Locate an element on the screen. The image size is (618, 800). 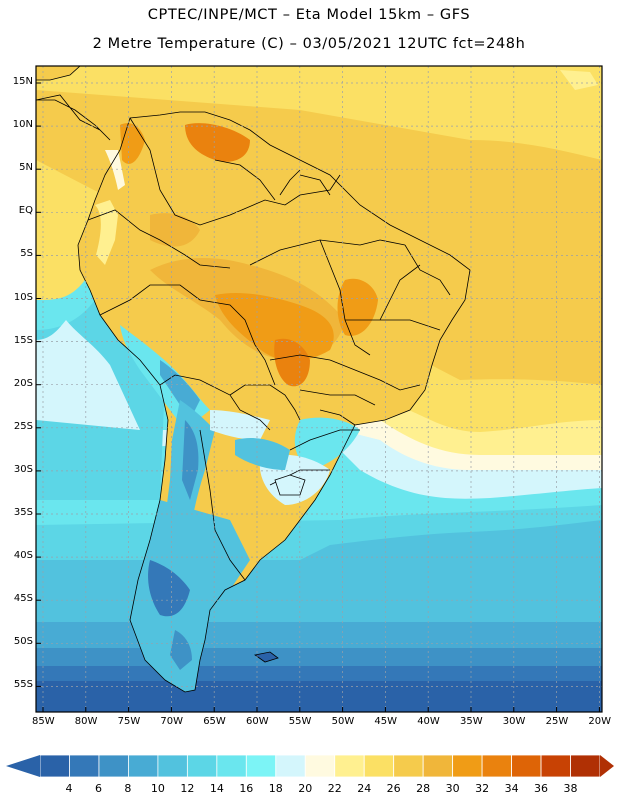
colorbar is located at coordinates (310, 766).